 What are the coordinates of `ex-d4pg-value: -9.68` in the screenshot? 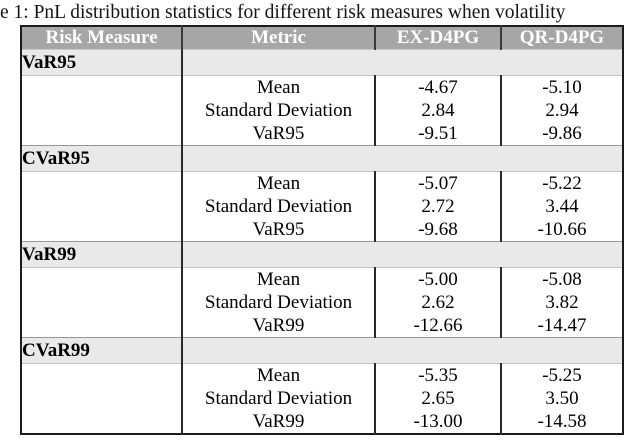 It's located at (438, 230).